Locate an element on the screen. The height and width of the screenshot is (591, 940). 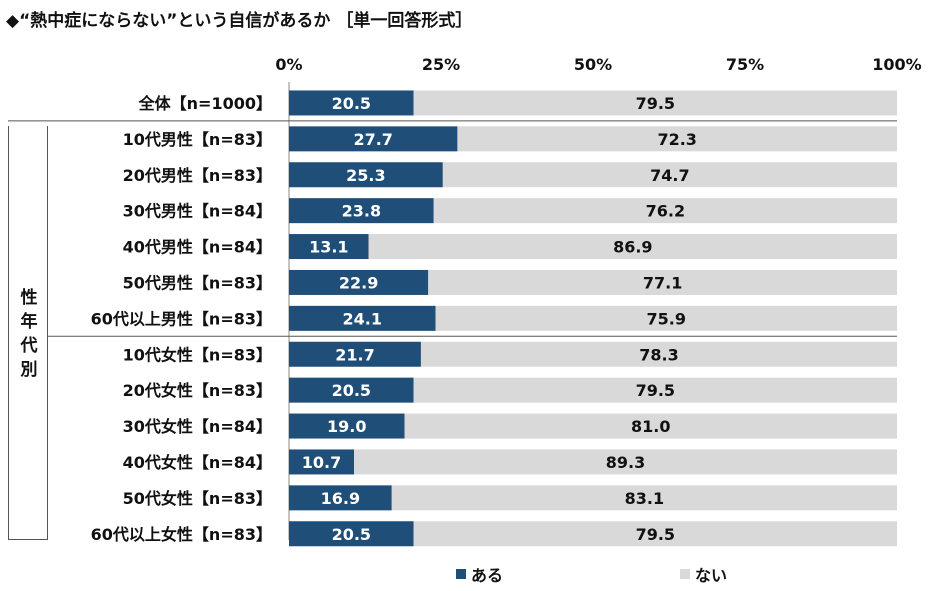
data-label-yes: 24.1 is located at coordinates (362, 318).